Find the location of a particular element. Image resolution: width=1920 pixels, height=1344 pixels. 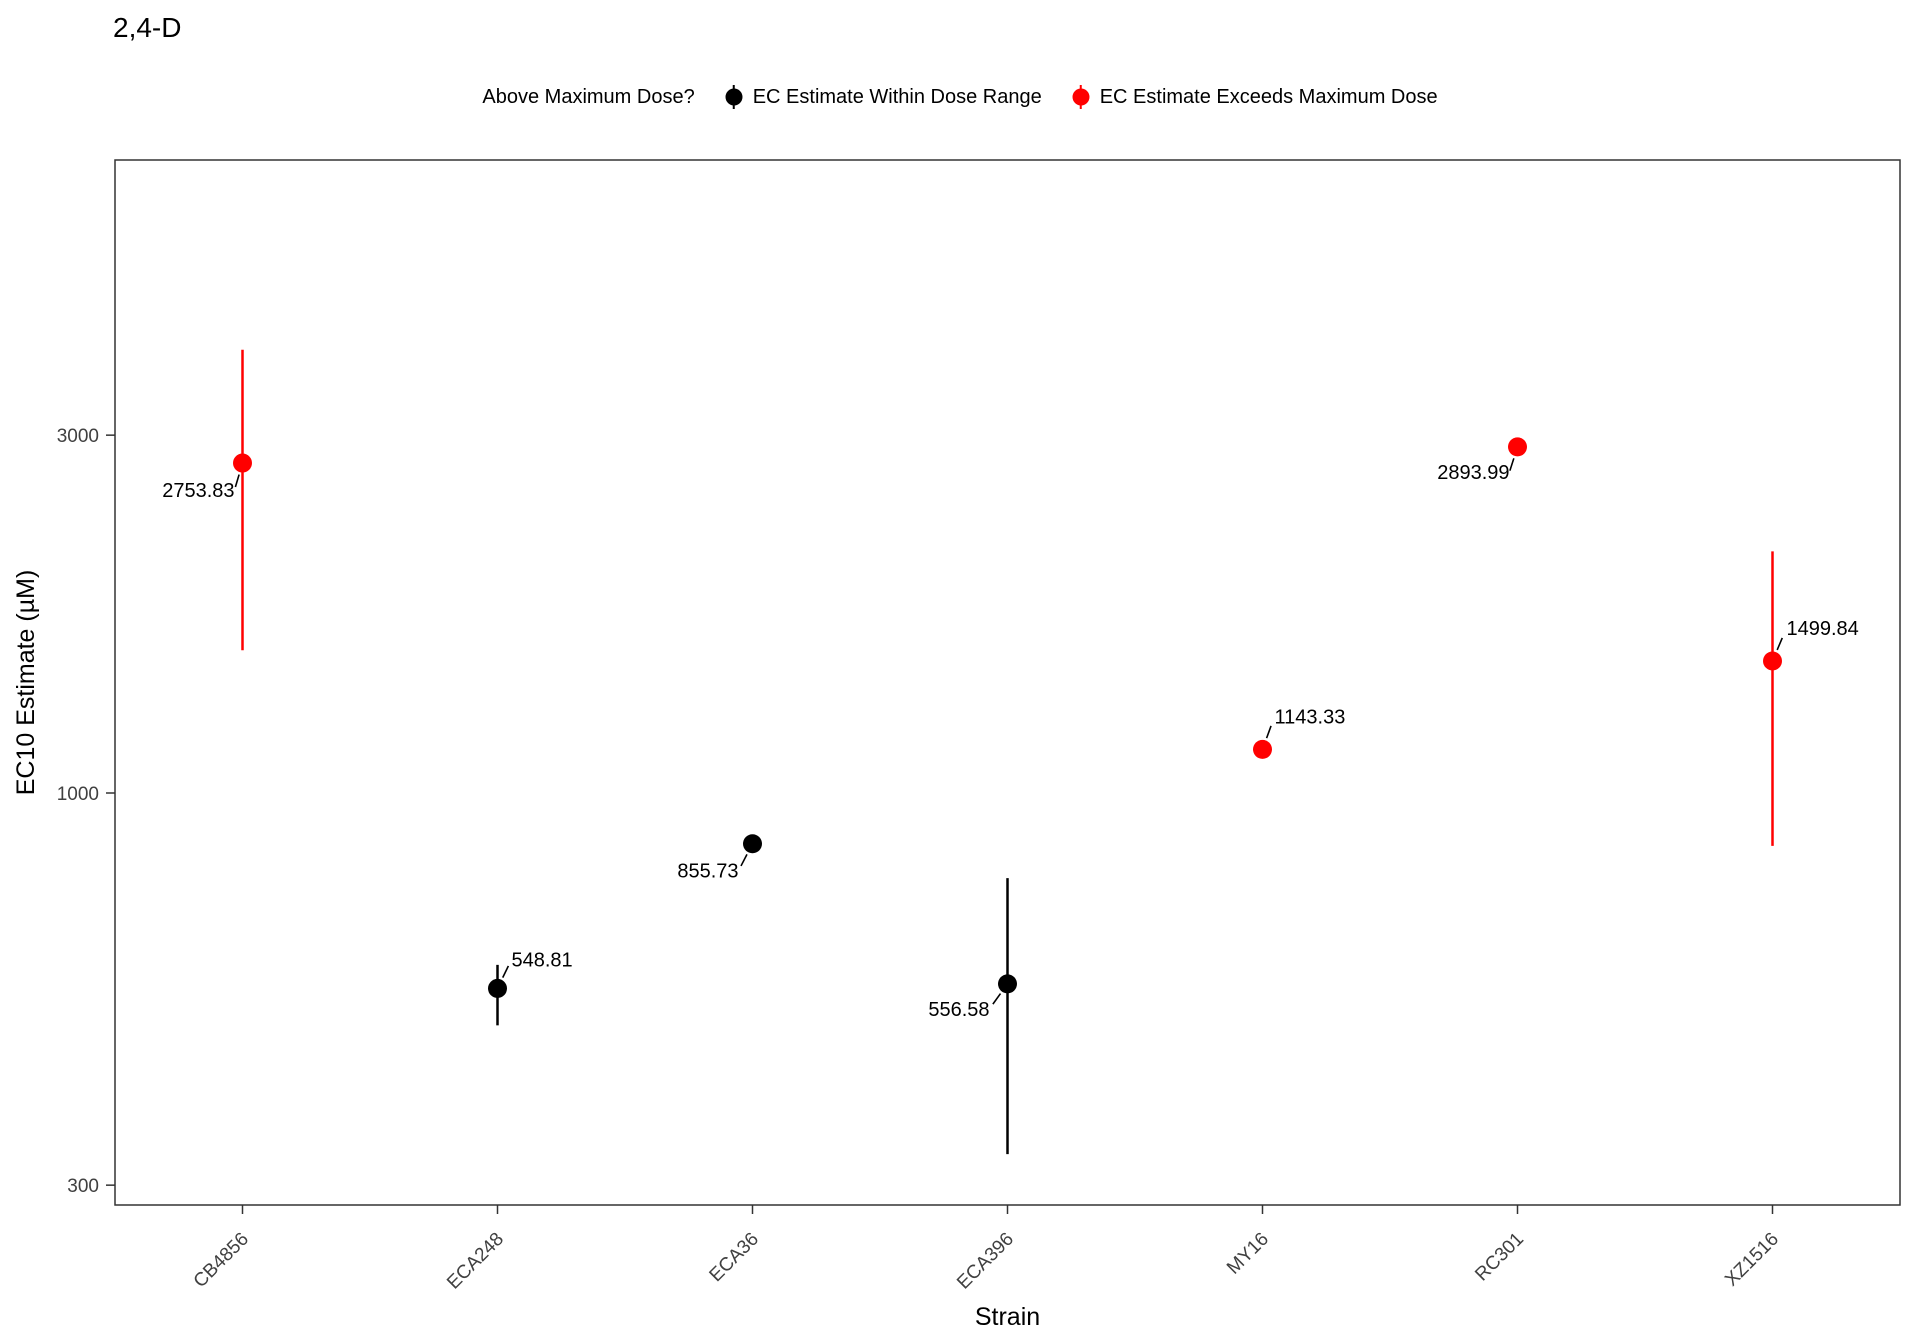

pointrange-key-black-icon is located at coordinates (734, 97).